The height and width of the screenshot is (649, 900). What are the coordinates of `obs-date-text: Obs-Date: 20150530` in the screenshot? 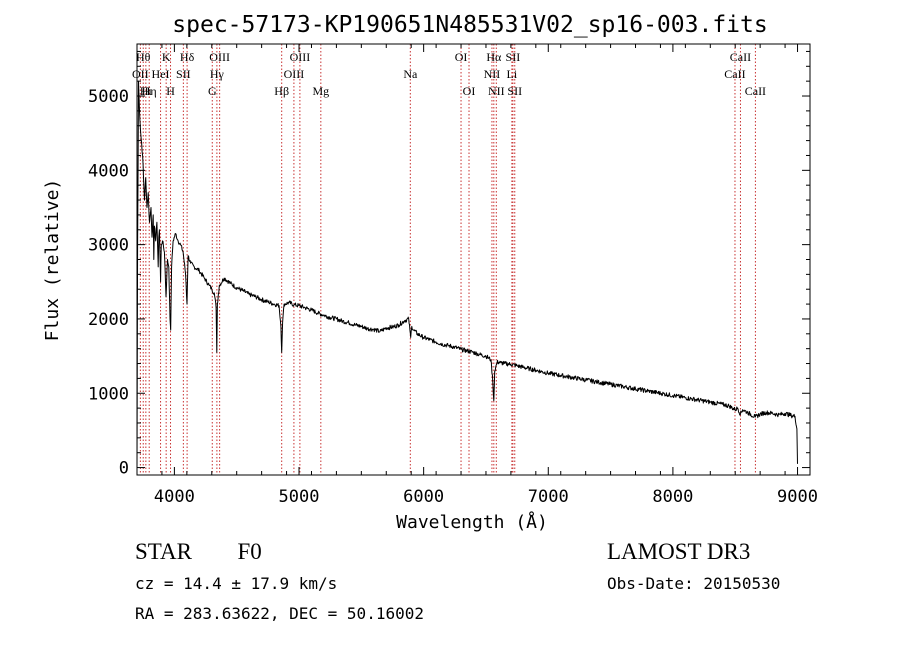 It's located at (694, 583).